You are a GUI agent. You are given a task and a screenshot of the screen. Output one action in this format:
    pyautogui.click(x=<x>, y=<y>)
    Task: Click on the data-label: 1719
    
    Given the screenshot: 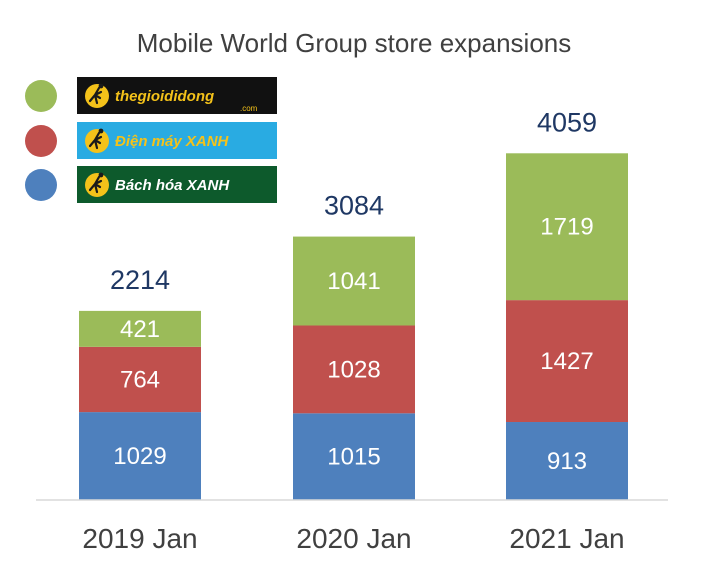 What is the action you would take?
    pyautogui.click(x=566, y=227)
    